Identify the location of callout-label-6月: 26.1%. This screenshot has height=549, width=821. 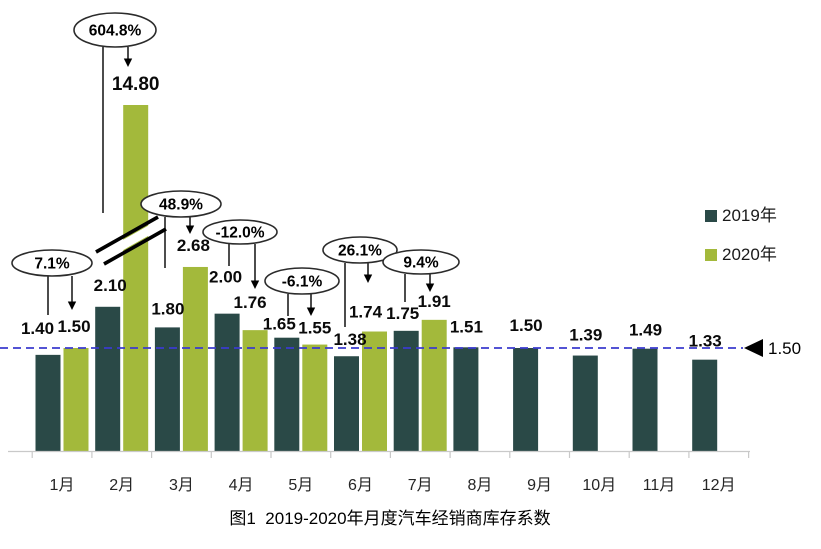
(360, 251).